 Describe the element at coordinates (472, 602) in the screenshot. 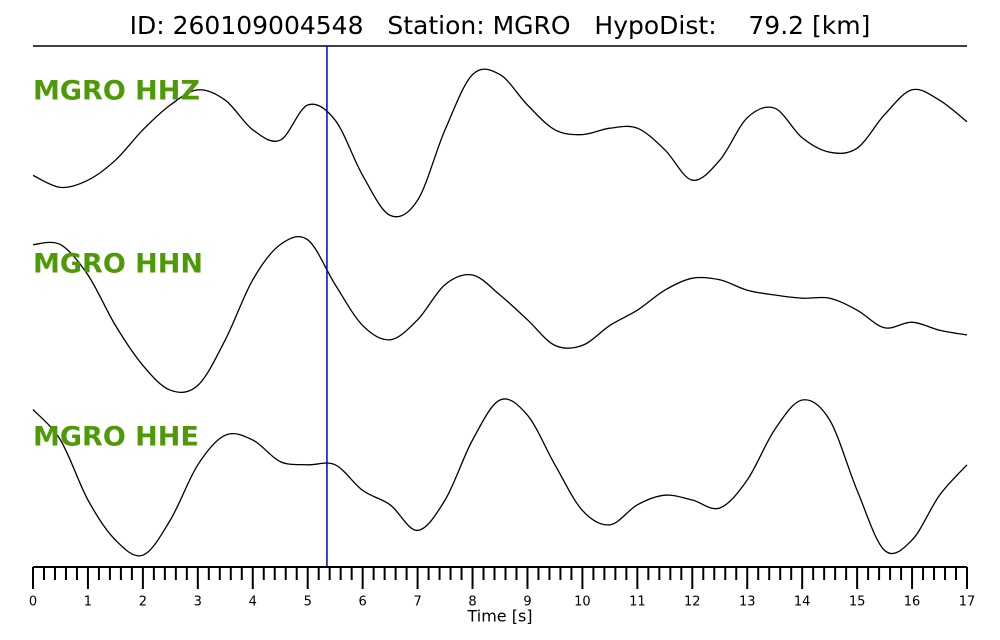

I see `x-tick-label: 8` at that location.